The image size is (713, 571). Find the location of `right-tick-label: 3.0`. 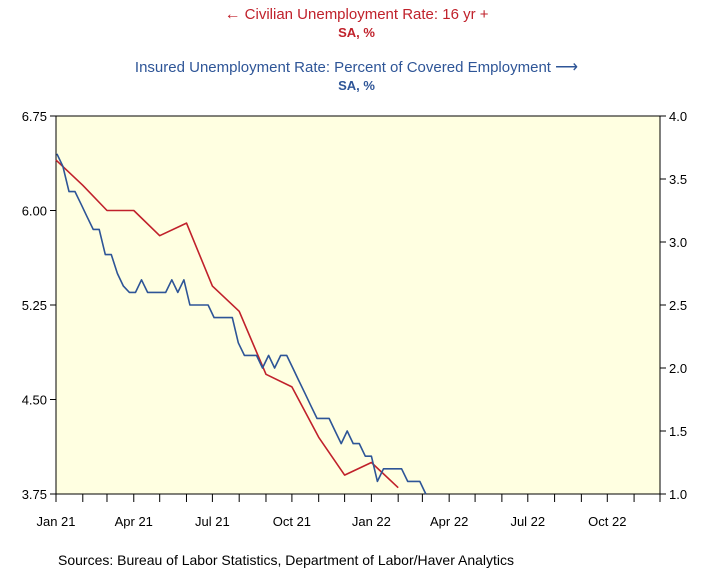

right-tick-label: 3.0 is located at coordinates (678, 242).